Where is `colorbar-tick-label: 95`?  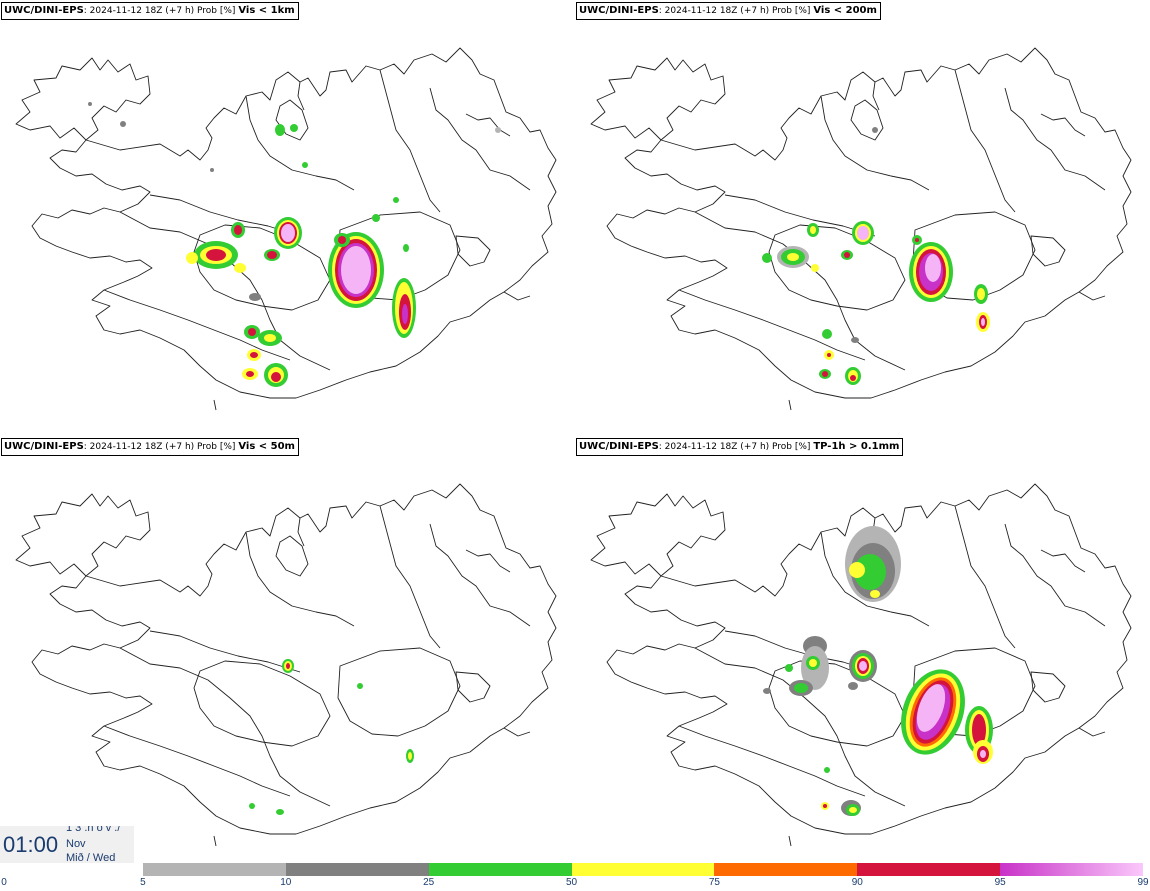 colorbar-tick-label: 95 is located at coordinates (1000, 882).